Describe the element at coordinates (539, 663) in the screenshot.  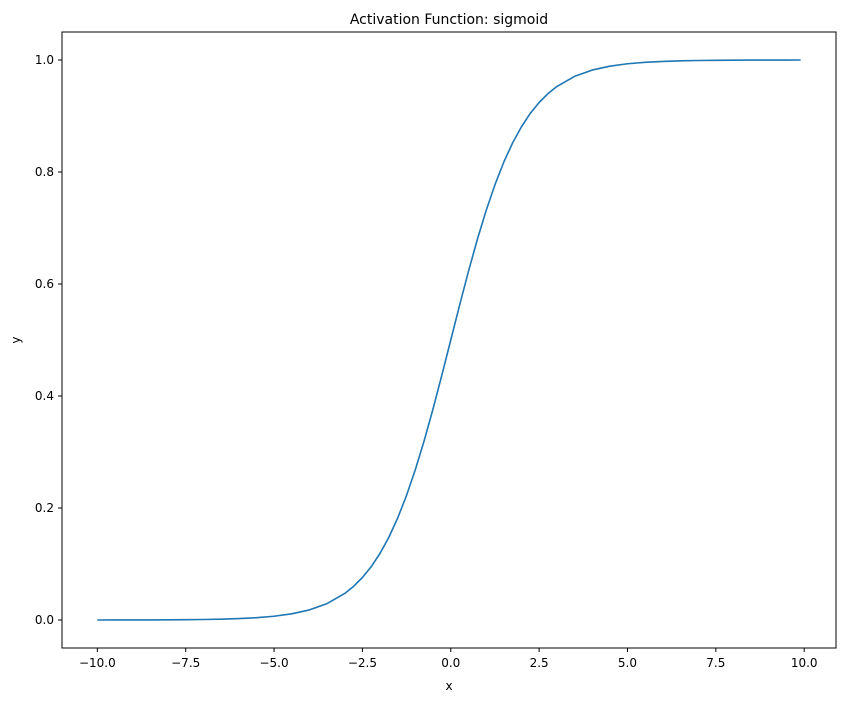
I see `x-tick-label: 2.5` at that location.